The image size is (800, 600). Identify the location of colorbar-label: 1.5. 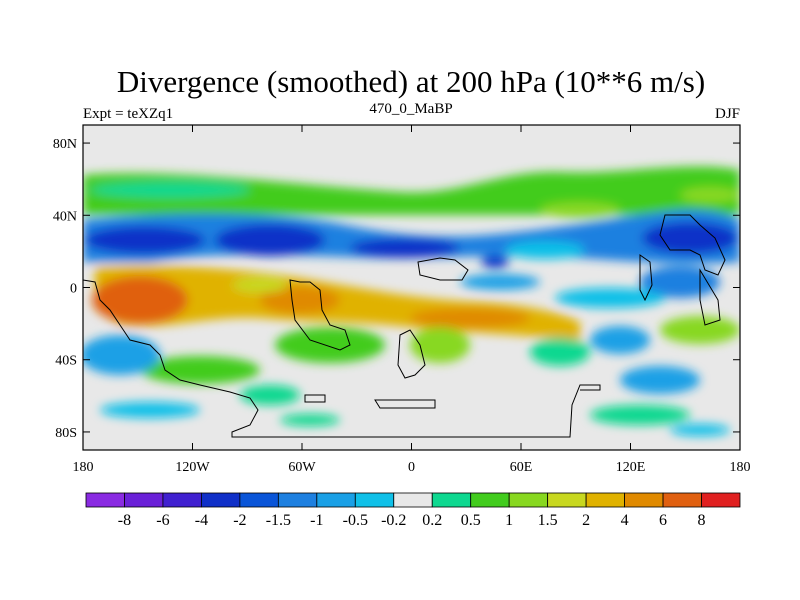
(548, 520).